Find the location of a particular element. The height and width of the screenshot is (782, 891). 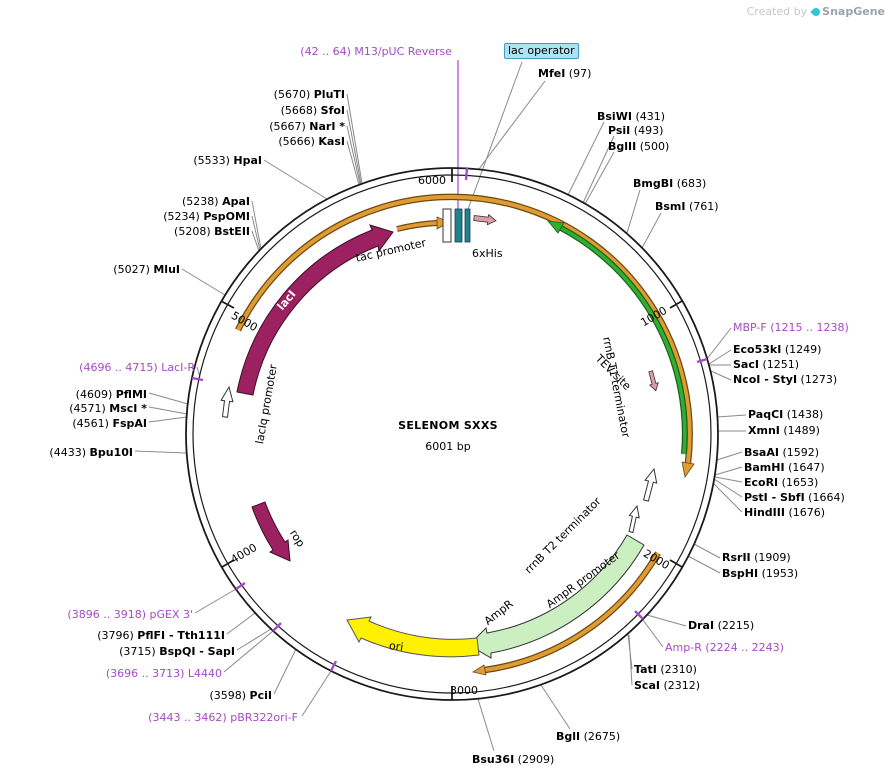

site-label-pcii: (3598) PciI is located at coordinates (240, 696).